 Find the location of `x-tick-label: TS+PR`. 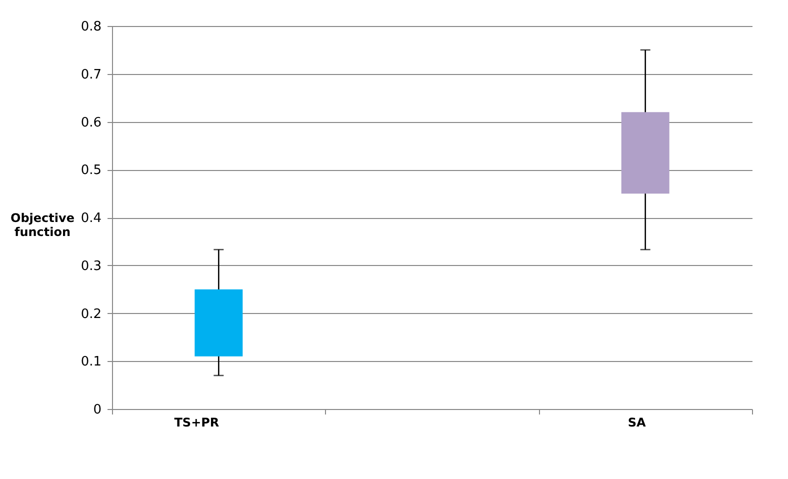

x-tick-label: TS+PR is located at coordinates (197, 423).